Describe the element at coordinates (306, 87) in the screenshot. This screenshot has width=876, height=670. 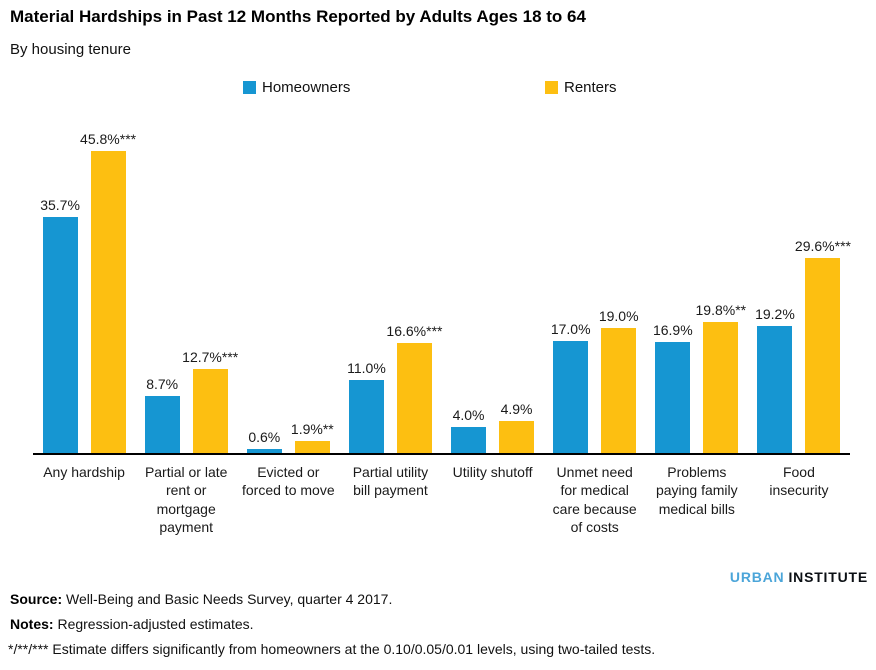
I see `legend-label-homeowners: Homeowners` at that location.